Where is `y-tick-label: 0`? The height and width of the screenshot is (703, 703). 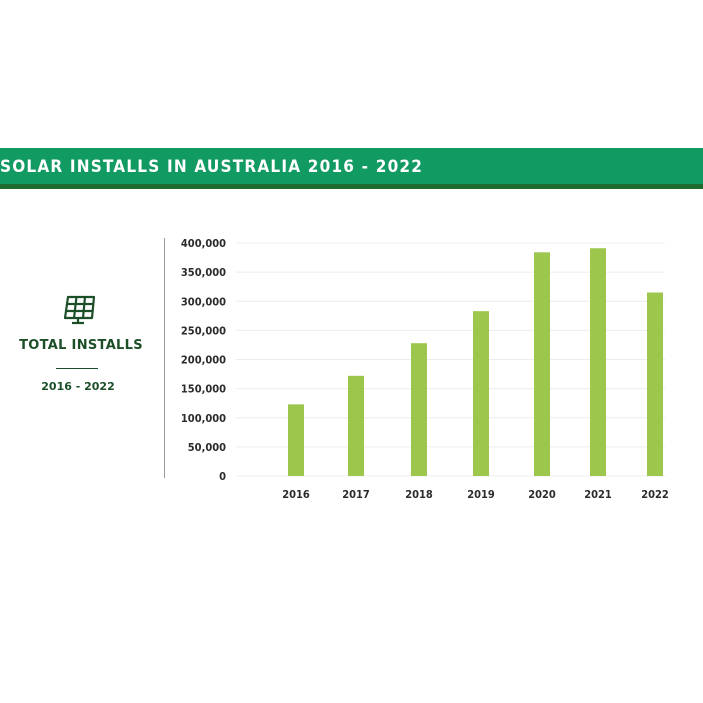 y-tick-label: 0 is located at coordinates (222, 476).